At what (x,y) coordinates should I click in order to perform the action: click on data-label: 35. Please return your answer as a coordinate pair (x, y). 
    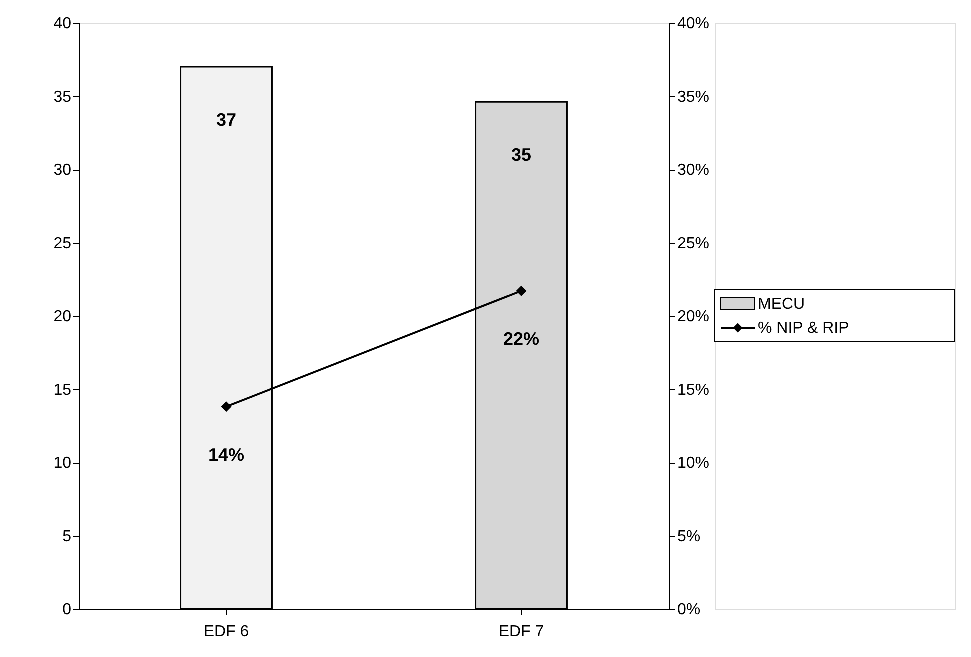
    Looking at the image, I should click on (521, 155).